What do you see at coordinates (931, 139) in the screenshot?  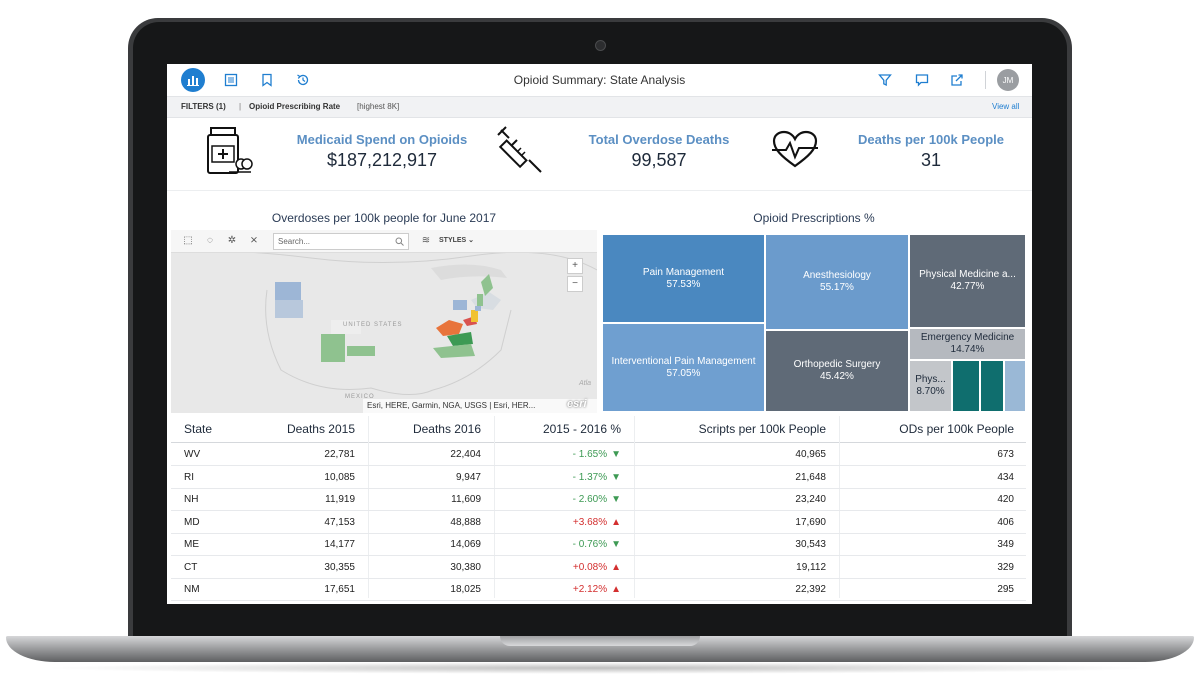 I see `kpi-label-per100k: Deaths per 100k People` at bounding box center [931, 139].